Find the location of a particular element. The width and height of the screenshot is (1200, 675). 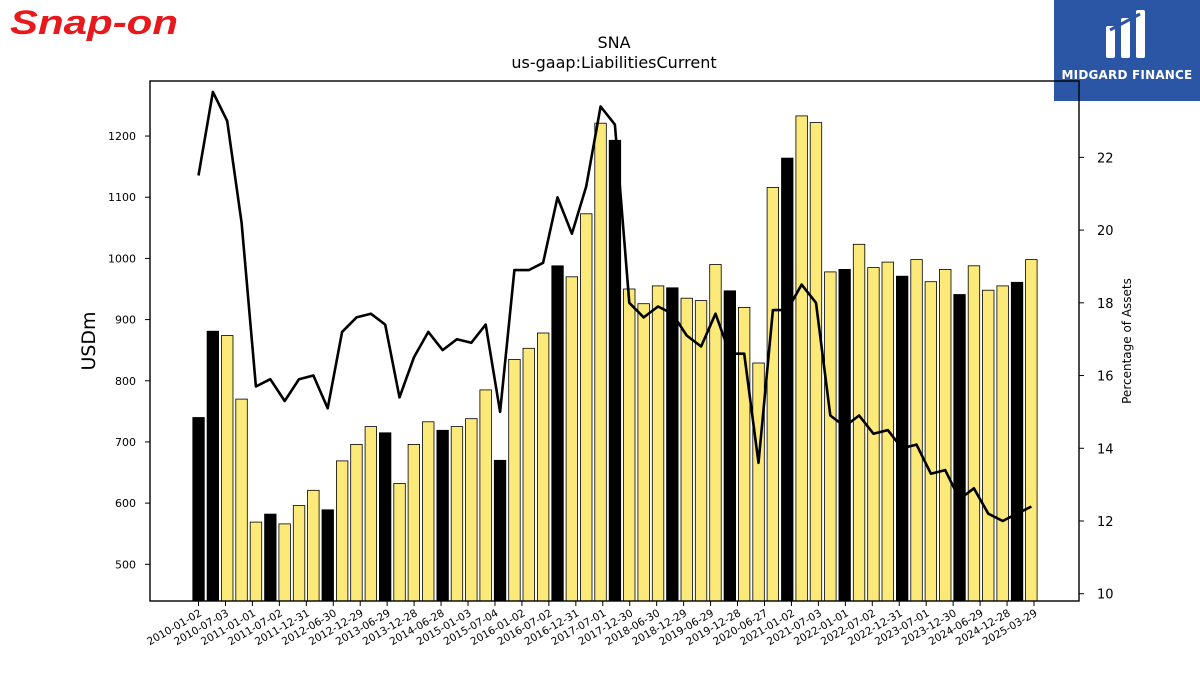

midgard-emblem-icon is located at coordinates (1125, 34).